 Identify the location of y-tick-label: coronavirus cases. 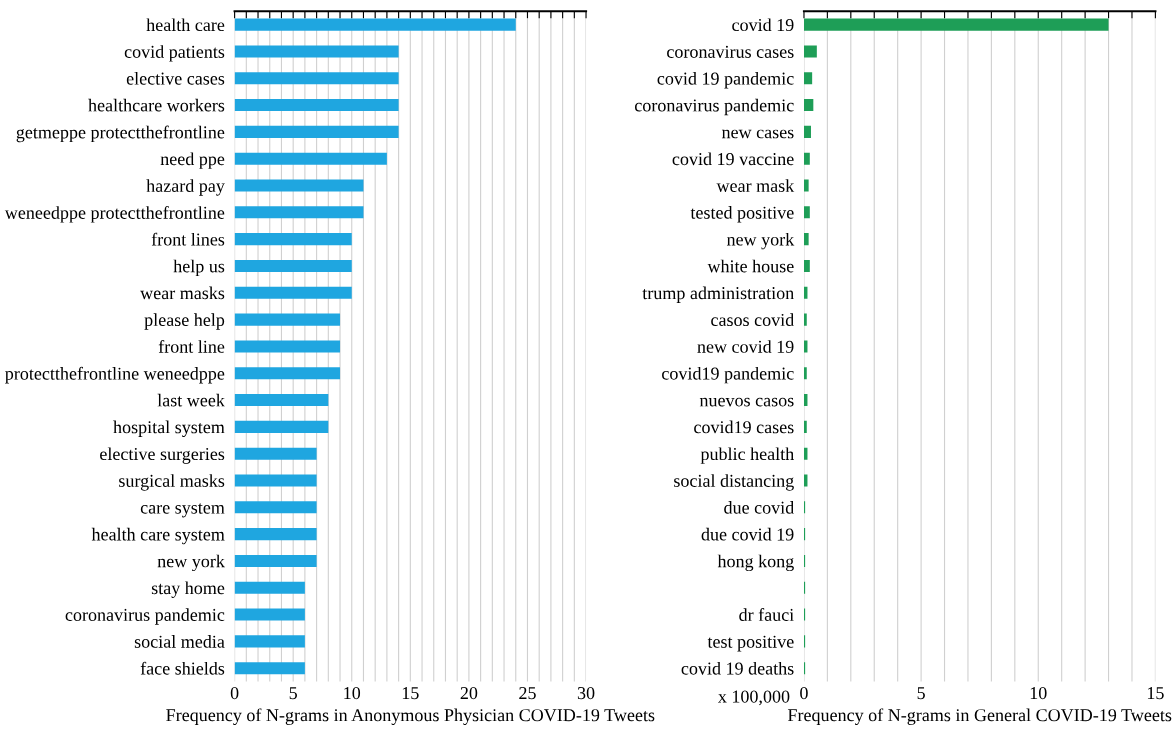
(730, 51).